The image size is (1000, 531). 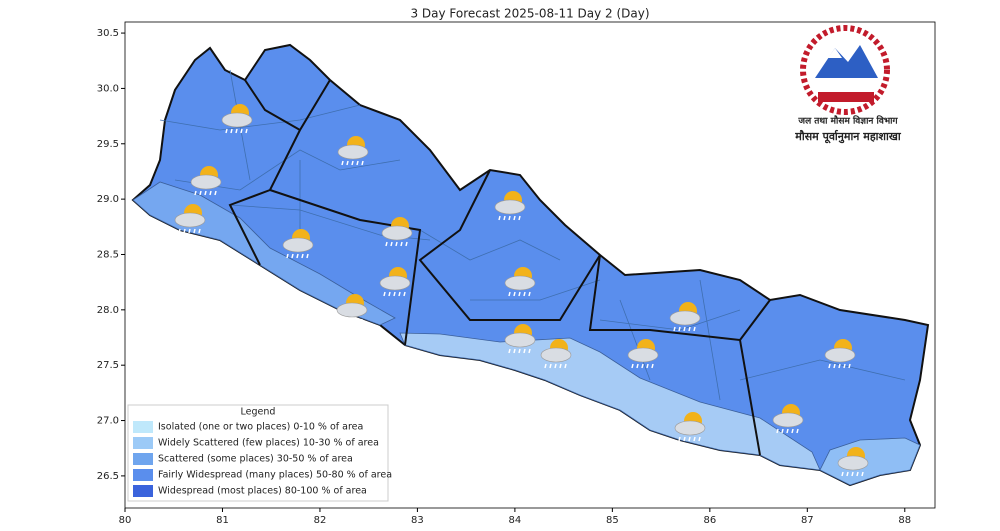 I want to click on x-tick-label: 81, so click(x=222, y=520).